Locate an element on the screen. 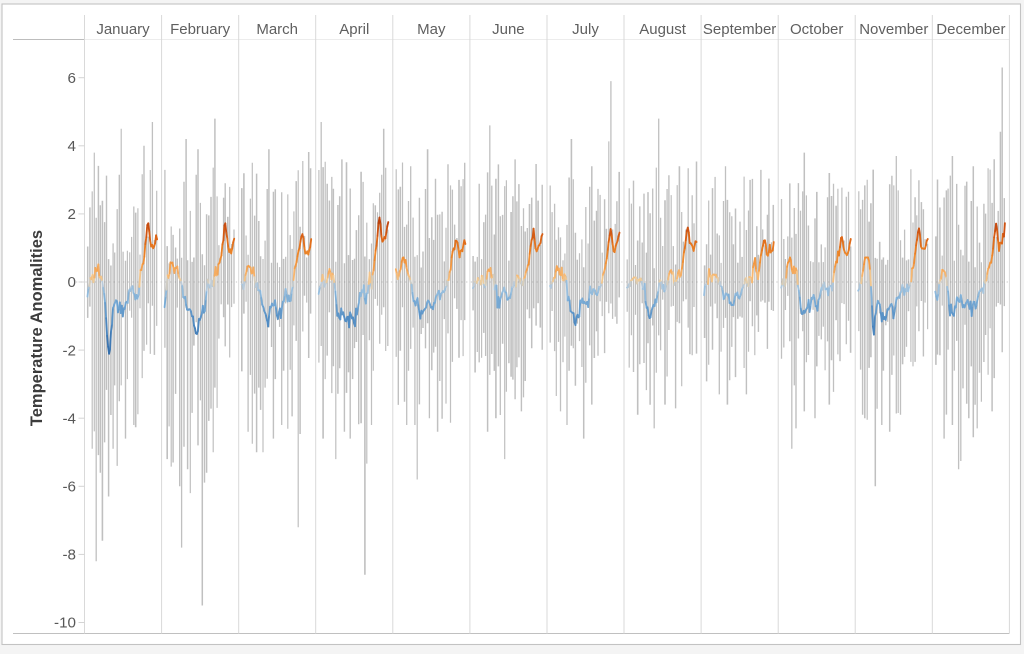 The width and height of the screenshot is (1024, 654). svg-text: September is located at coordinates (739, 29).